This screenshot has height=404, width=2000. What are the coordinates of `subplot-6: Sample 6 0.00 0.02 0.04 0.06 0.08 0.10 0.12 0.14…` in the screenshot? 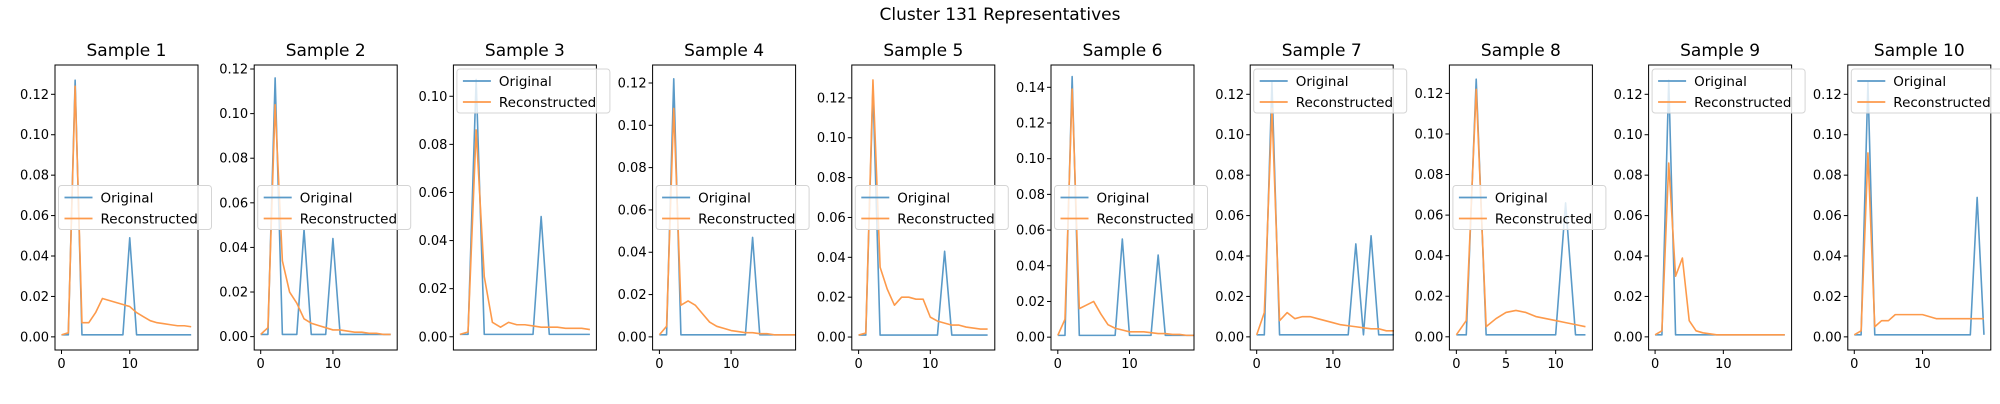 It's located at (1112, 206).